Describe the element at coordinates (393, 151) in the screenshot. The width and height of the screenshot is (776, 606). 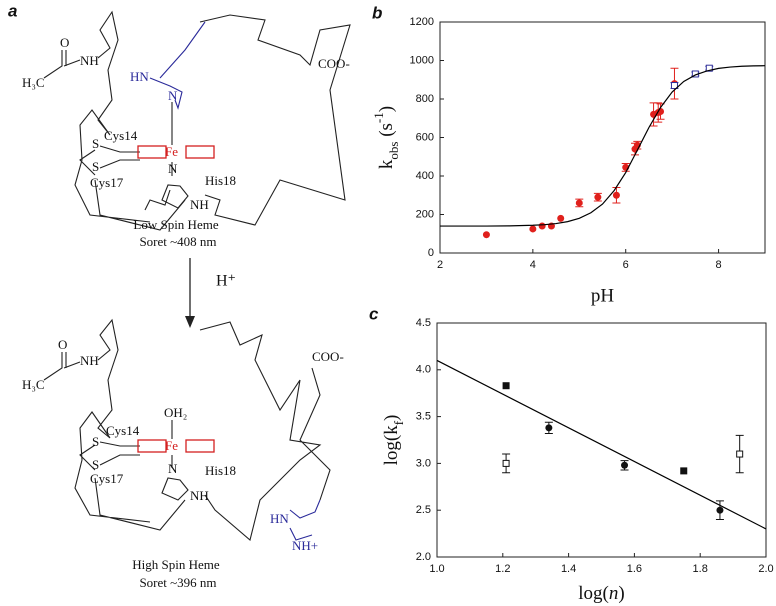
I see `axis-label-part: obs` at that location.